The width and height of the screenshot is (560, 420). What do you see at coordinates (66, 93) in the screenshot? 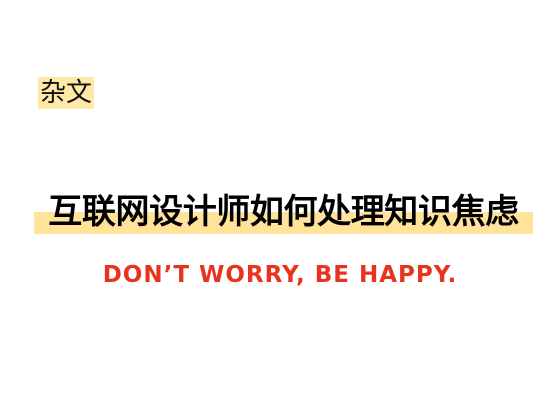
I see `category-tag: 杂文` at bounding box center [66, 93].